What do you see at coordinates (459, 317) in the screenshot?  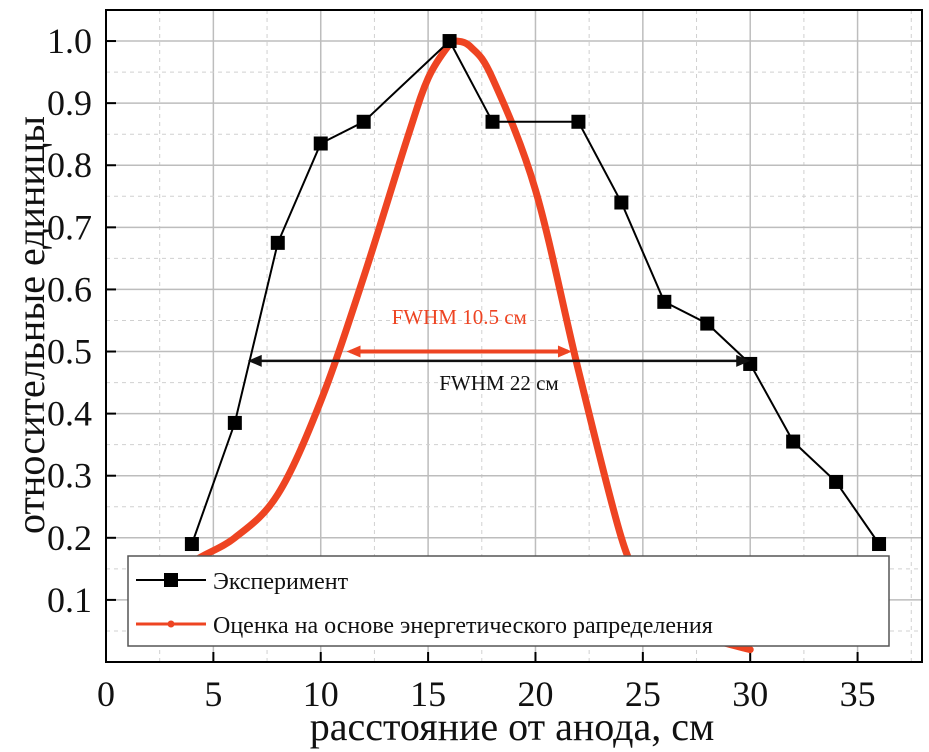 I see `fwhm-estimate-label: FWHM 10.5 см` at bounding box center [459, 317].